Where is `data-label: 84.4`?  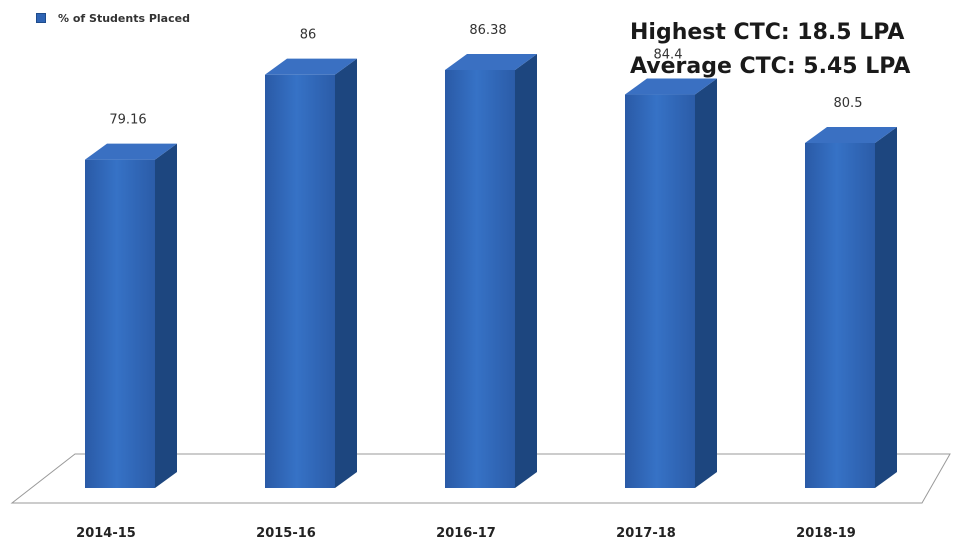 data-label: 84.4 is located at coordinates (668, 55).